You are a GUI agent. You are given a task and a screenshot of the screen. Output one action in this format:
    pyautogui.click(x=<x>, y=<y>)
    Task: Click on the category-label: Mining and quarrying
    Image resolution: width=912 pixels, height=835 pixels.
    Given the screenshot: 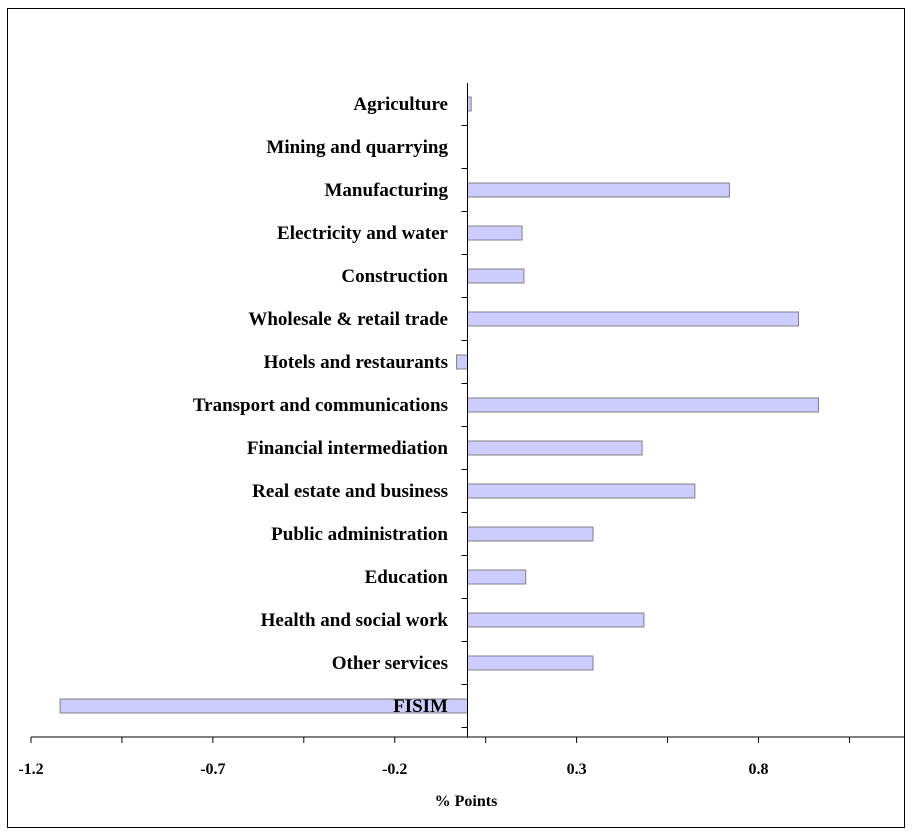 What is the action you would take?
    pyautogui.click(x=357, y=147)
    